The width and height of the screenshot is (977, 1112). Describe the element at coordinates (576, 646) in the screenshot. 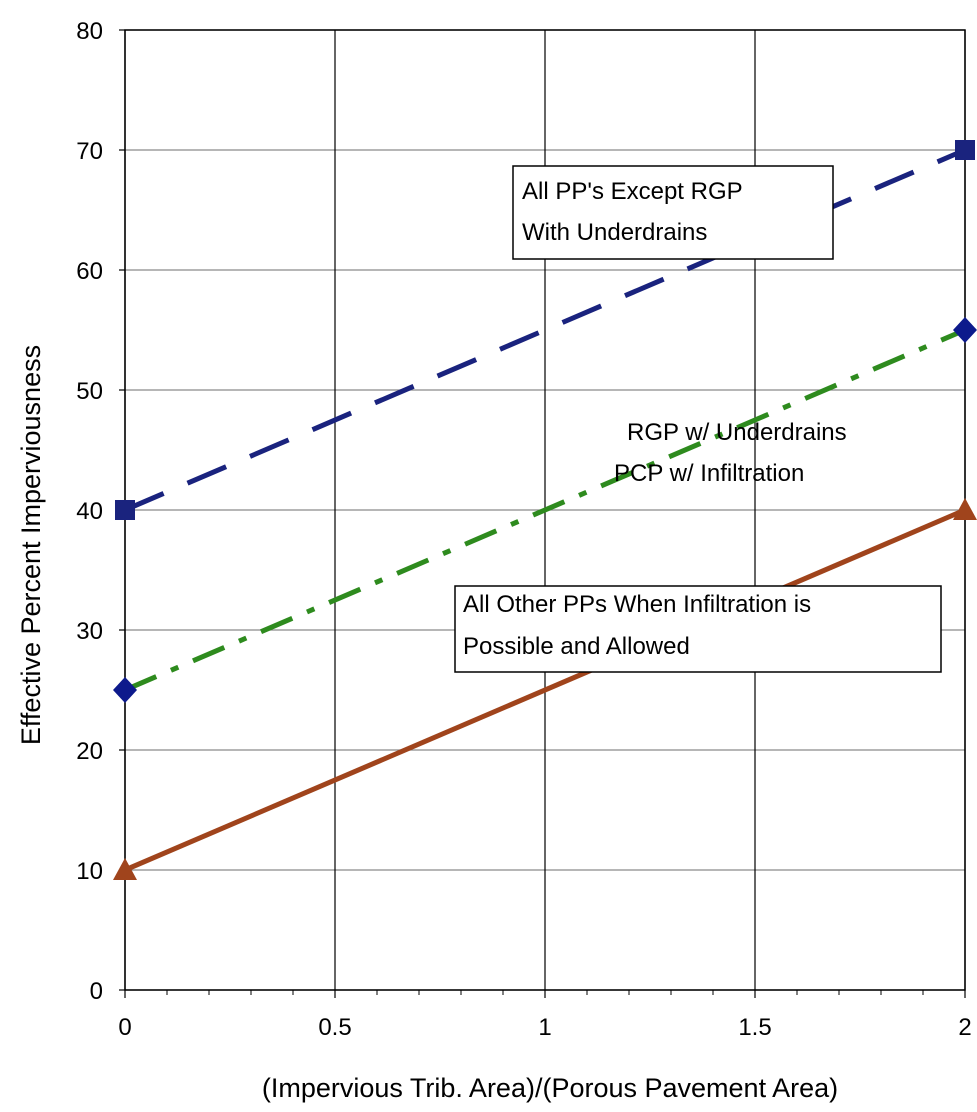

I see `annotation-line: Possible and Allowed` at that location.